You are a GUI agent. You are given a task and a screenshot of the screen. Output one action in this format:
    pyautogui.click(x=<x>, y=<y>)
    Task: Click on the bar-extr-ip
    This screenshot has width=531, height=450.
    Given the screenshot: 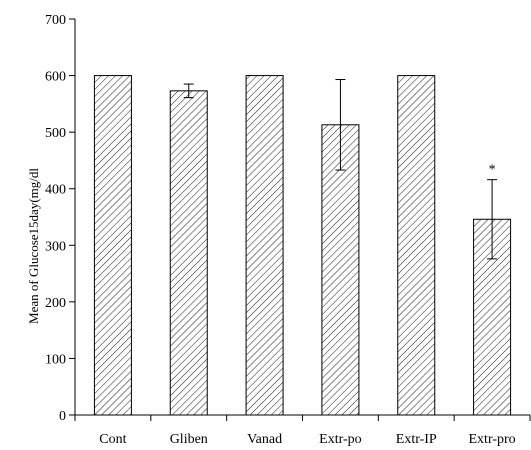 What is the action you would take?
    pyautogui.click(x=416, y=245)
    